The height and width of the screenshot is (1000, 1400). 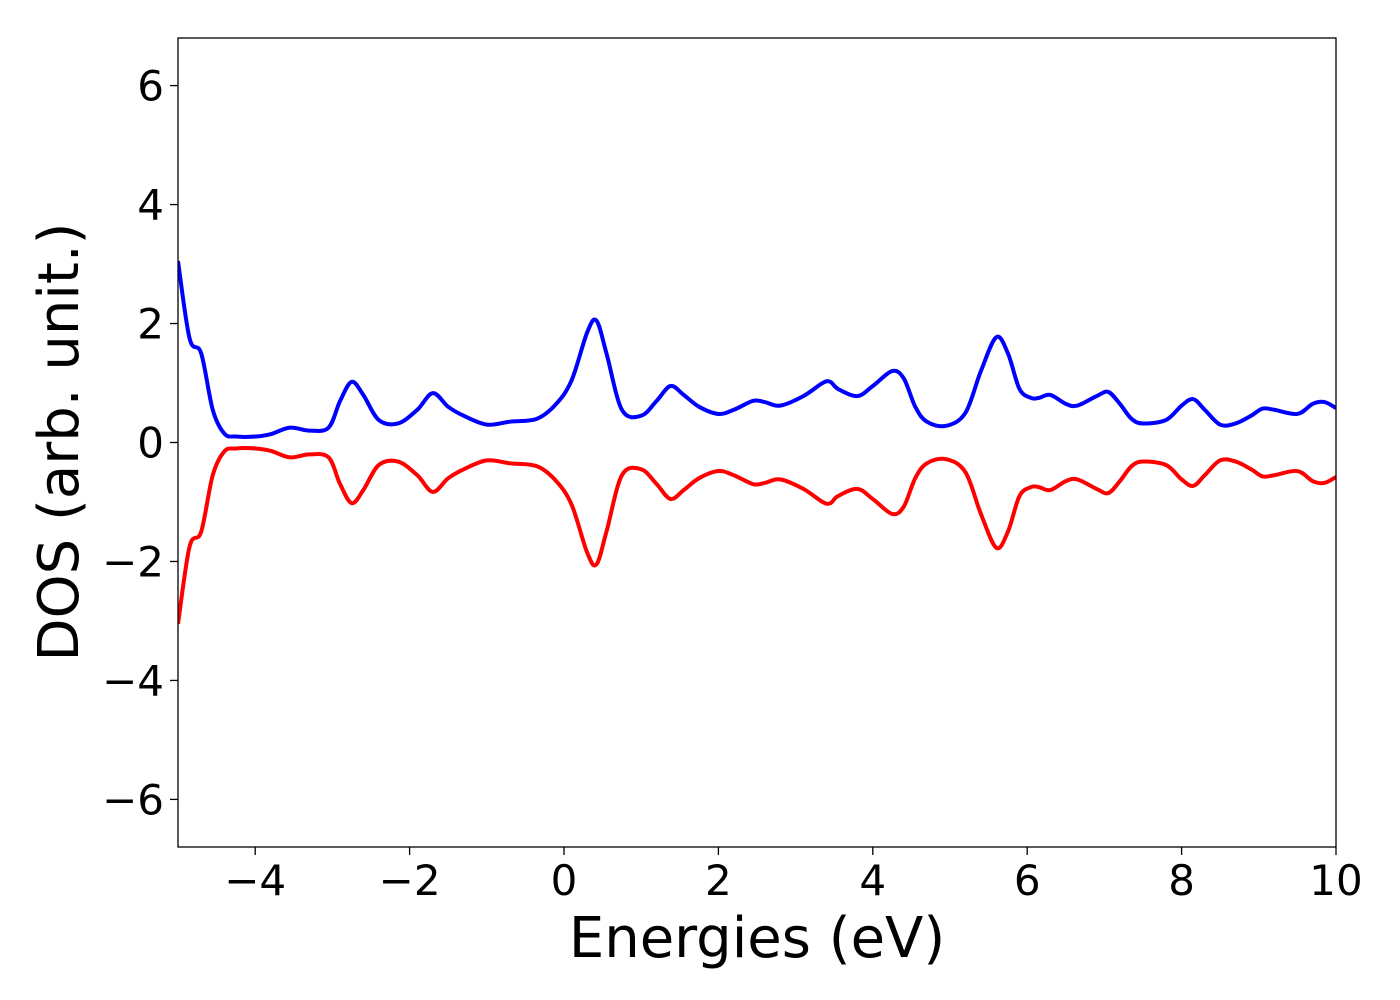 What do you see at coordinates (150, 443) in the screenshot?
I see `y-tick-label: 0` at bounding box center [150, 443].